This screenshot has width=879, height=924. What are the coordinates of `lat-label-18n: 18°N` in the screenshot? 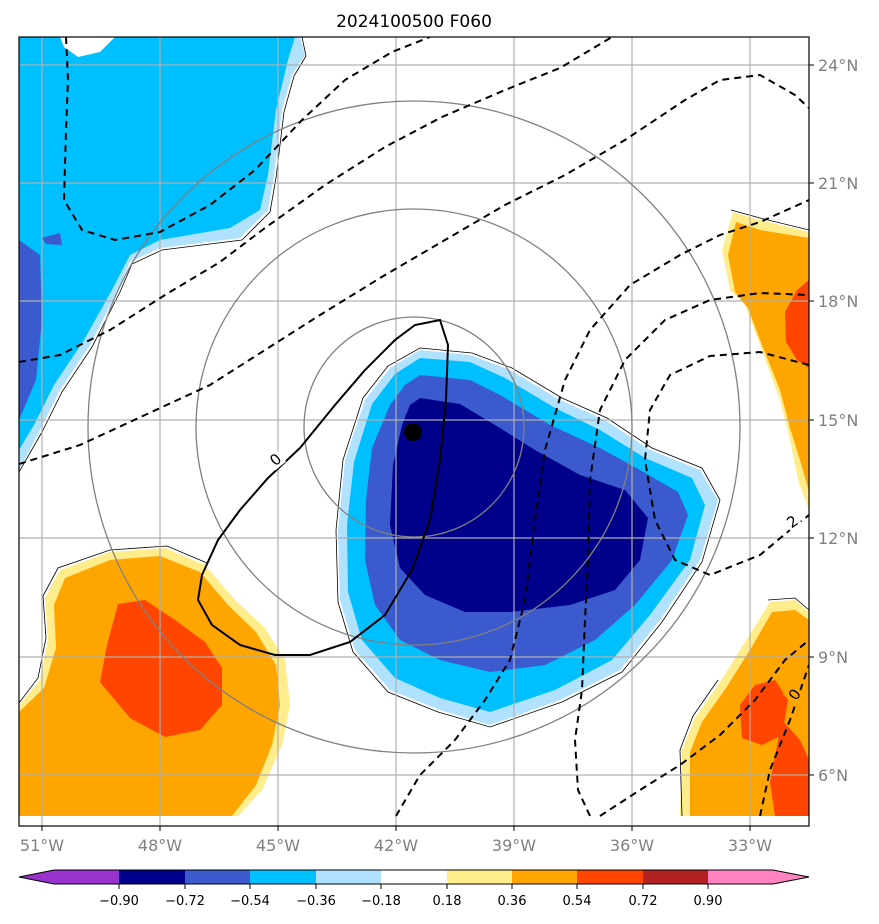 It's located at (838, 301).